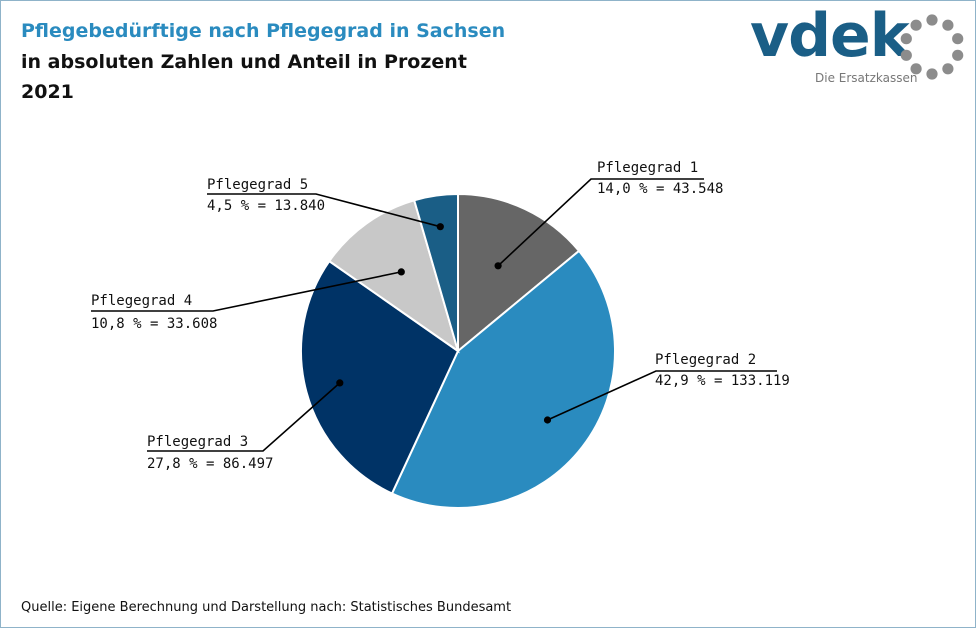 This screenshot has height=628, width=976. I want to click on slice-value-label: 14,0 % = 43.548, so click(660, 189).